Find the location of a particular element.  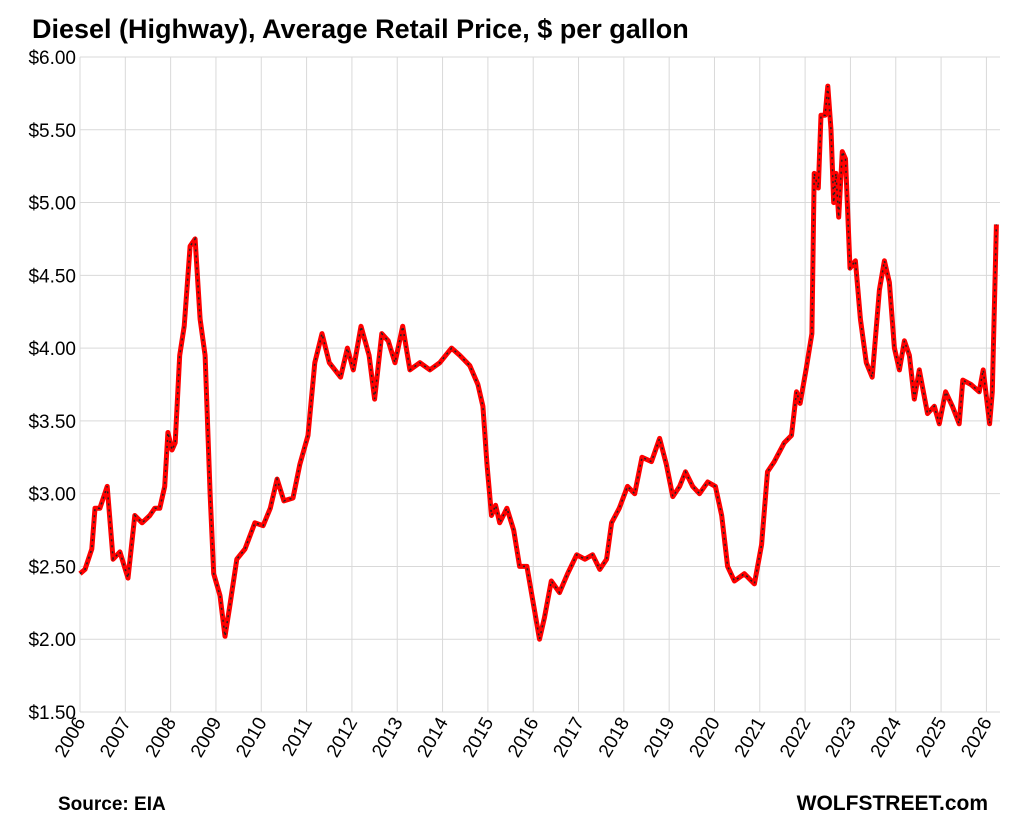

x-tick-label: 2026 is located at coordinates (976, 737).